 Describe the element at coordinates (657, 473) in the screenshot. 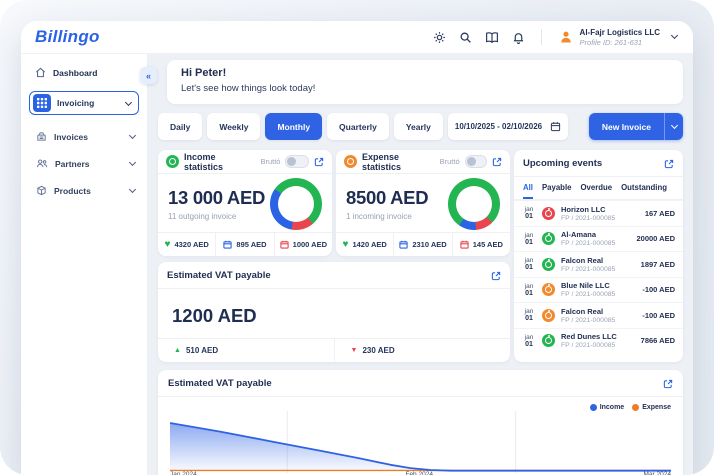

I see `x-label-mar: Mar 2024` at that location.